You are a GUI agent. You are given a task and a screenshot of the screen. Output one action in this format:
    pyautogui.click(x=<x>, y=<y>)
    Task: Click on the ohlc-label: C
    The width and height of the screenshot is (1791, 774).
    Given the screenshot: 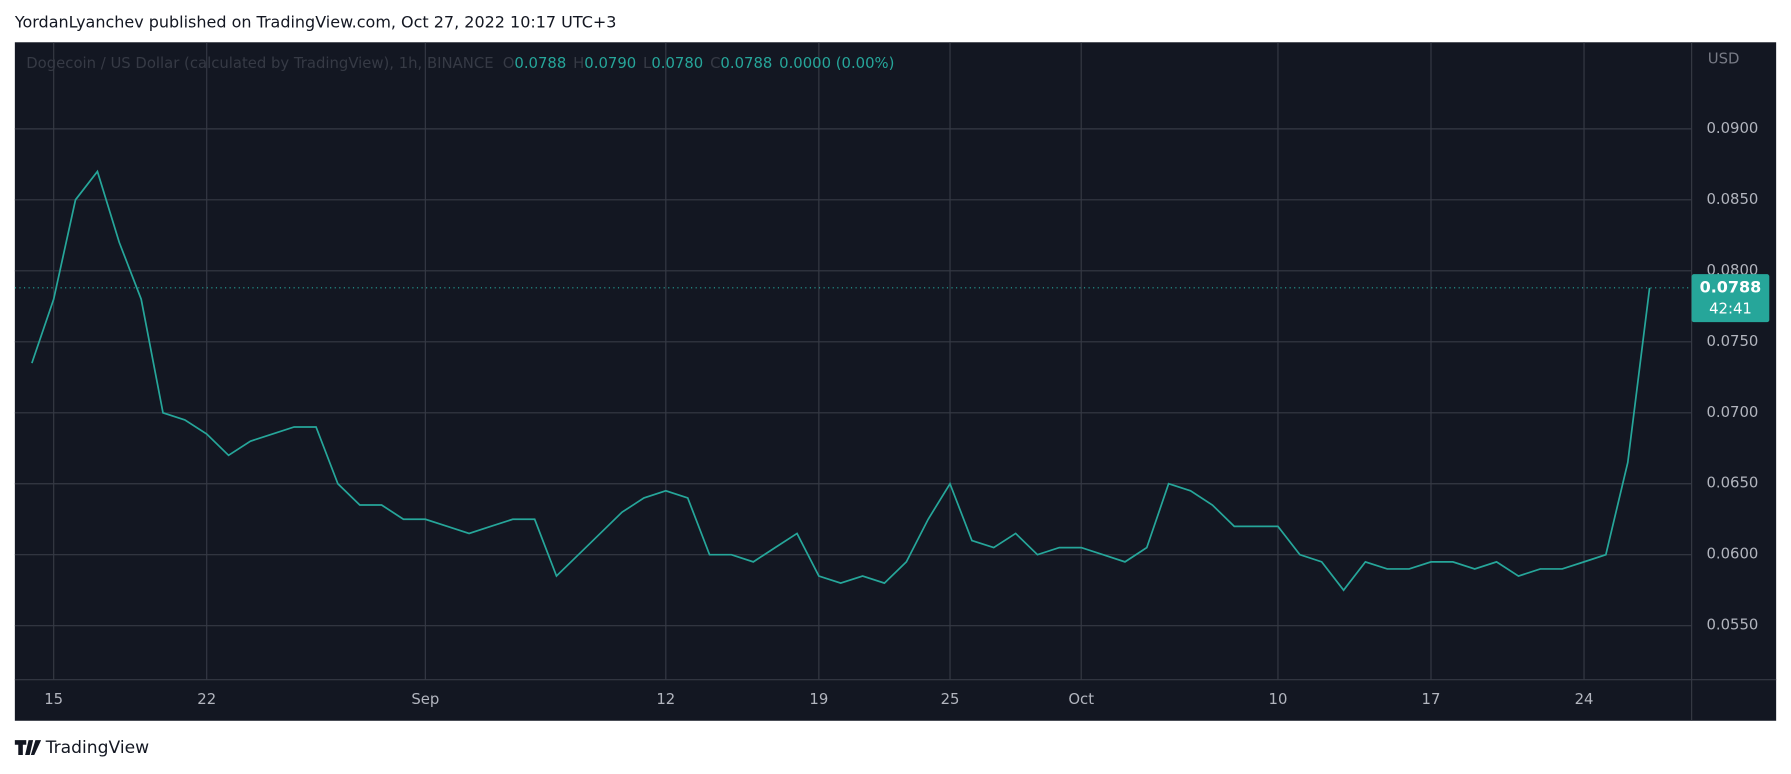 What is the action you would take?
    pyautogui.click(x=715, y=63)
    